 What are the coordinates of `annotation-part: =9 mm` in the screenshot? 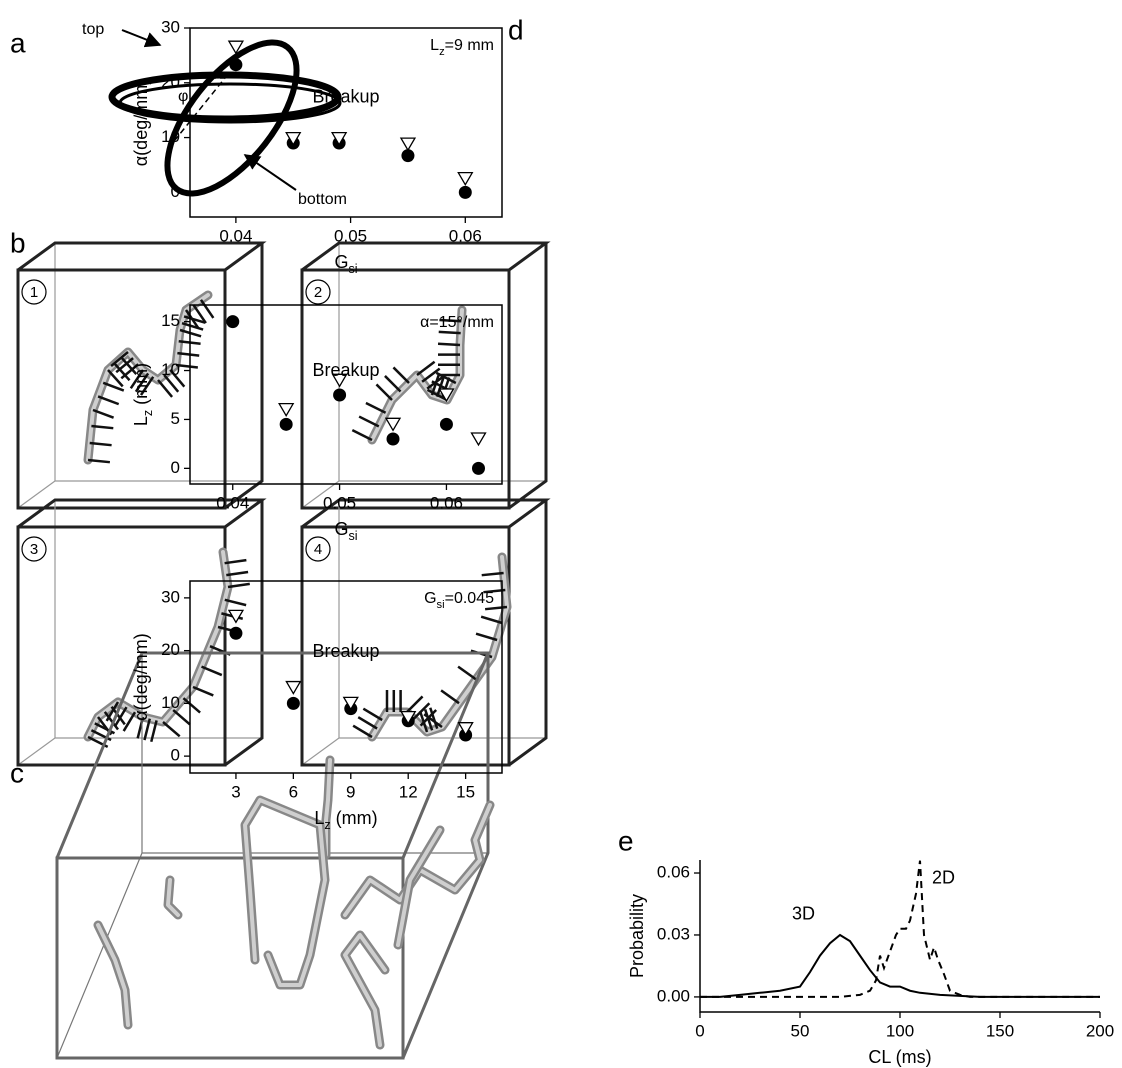 It's located at (469, 45).